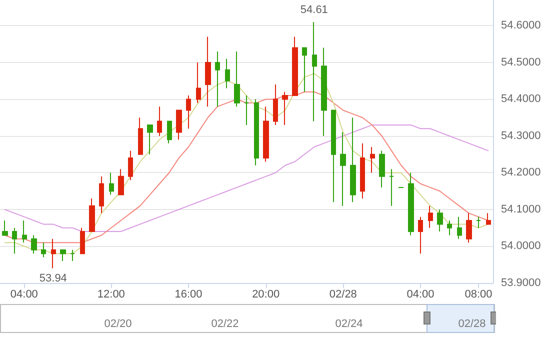 This screenshot has height=340, width=550. What do you see at coordinates (521, 26) in the screenshot?
I see `y-tick-label: 54.6000` at bounding box center [521, 26].